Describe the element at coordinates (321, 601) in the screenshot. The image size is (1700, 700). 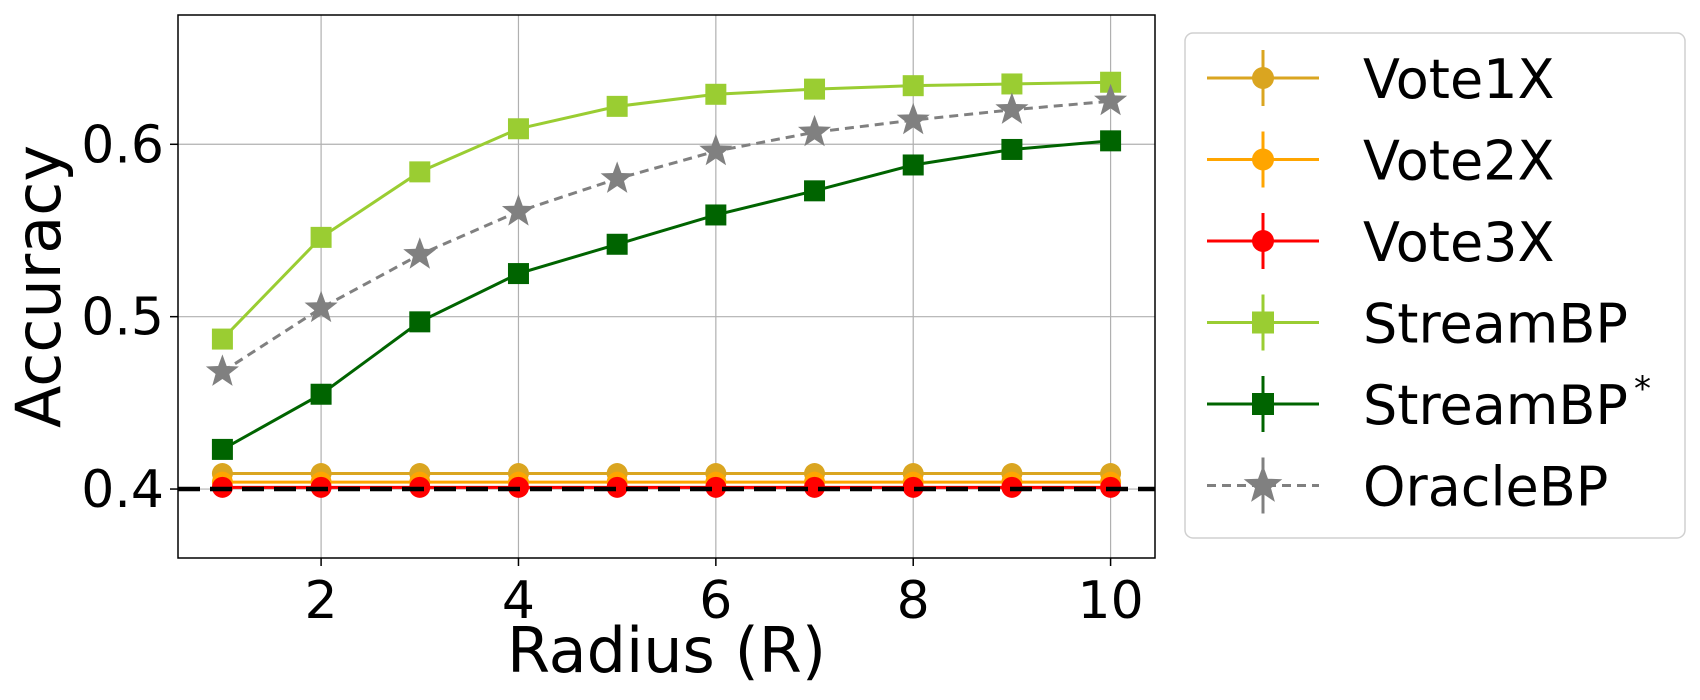
I see `x-tick-label: 2` at that location.